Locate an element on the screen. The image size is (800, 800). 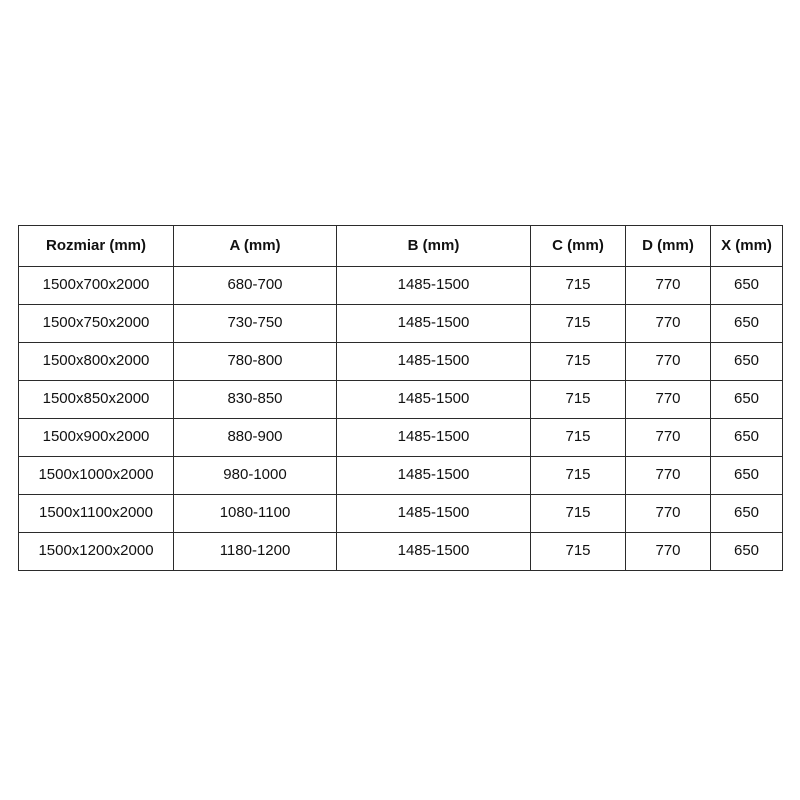
cell-size: 1500x850x2000 is located at coordinates (96, 399).